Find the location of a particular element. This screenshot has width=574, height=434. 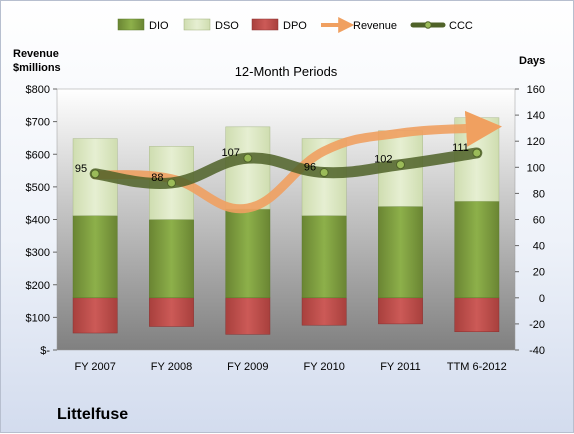

right-tick-label: 140 is located at coordinates (536, 116).